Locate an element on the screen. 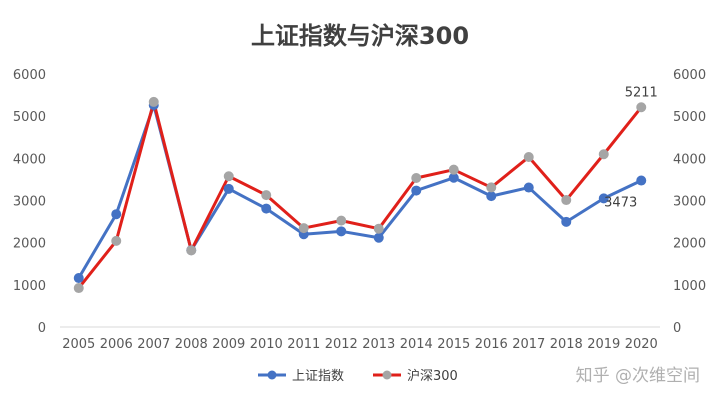 The height and width of the screenshot is (402, 720). x-tick-label: 2006 is located at coordinates (116, 344).